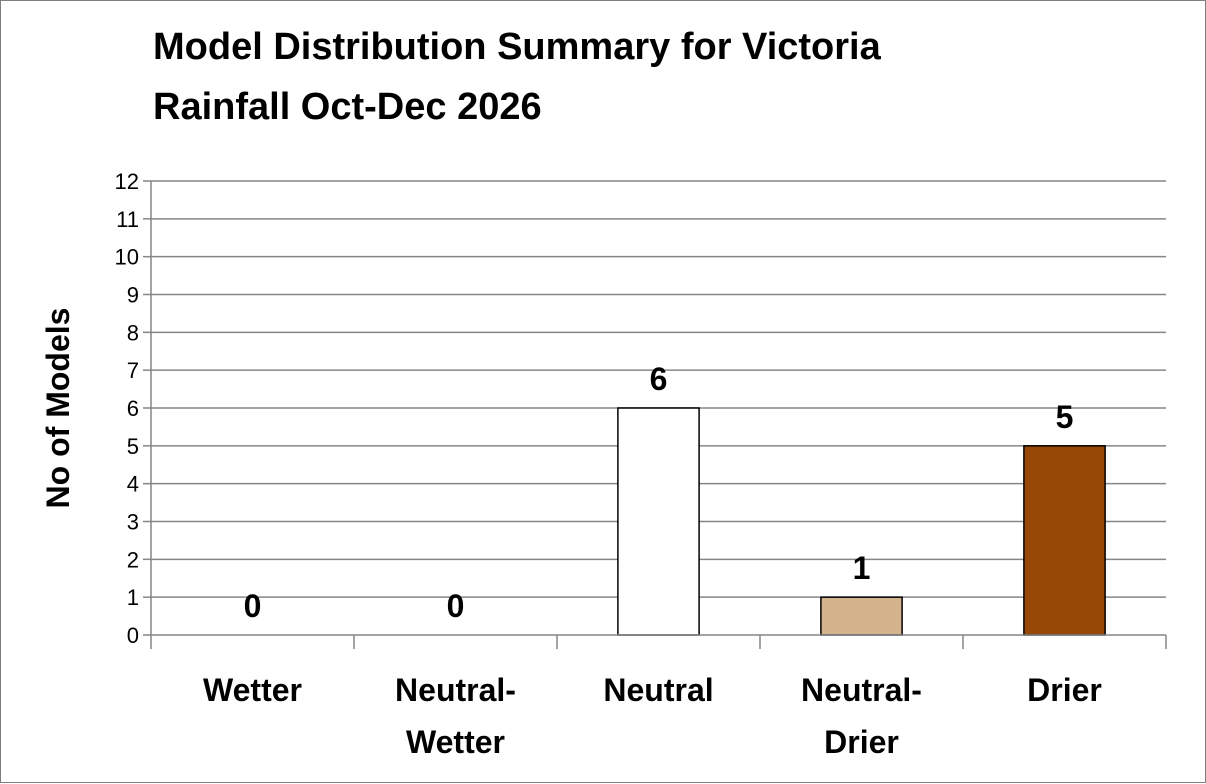  Describe the element at coordinates (133, 484) in the screenshot. I see `y-tick-label: 4` at that location.